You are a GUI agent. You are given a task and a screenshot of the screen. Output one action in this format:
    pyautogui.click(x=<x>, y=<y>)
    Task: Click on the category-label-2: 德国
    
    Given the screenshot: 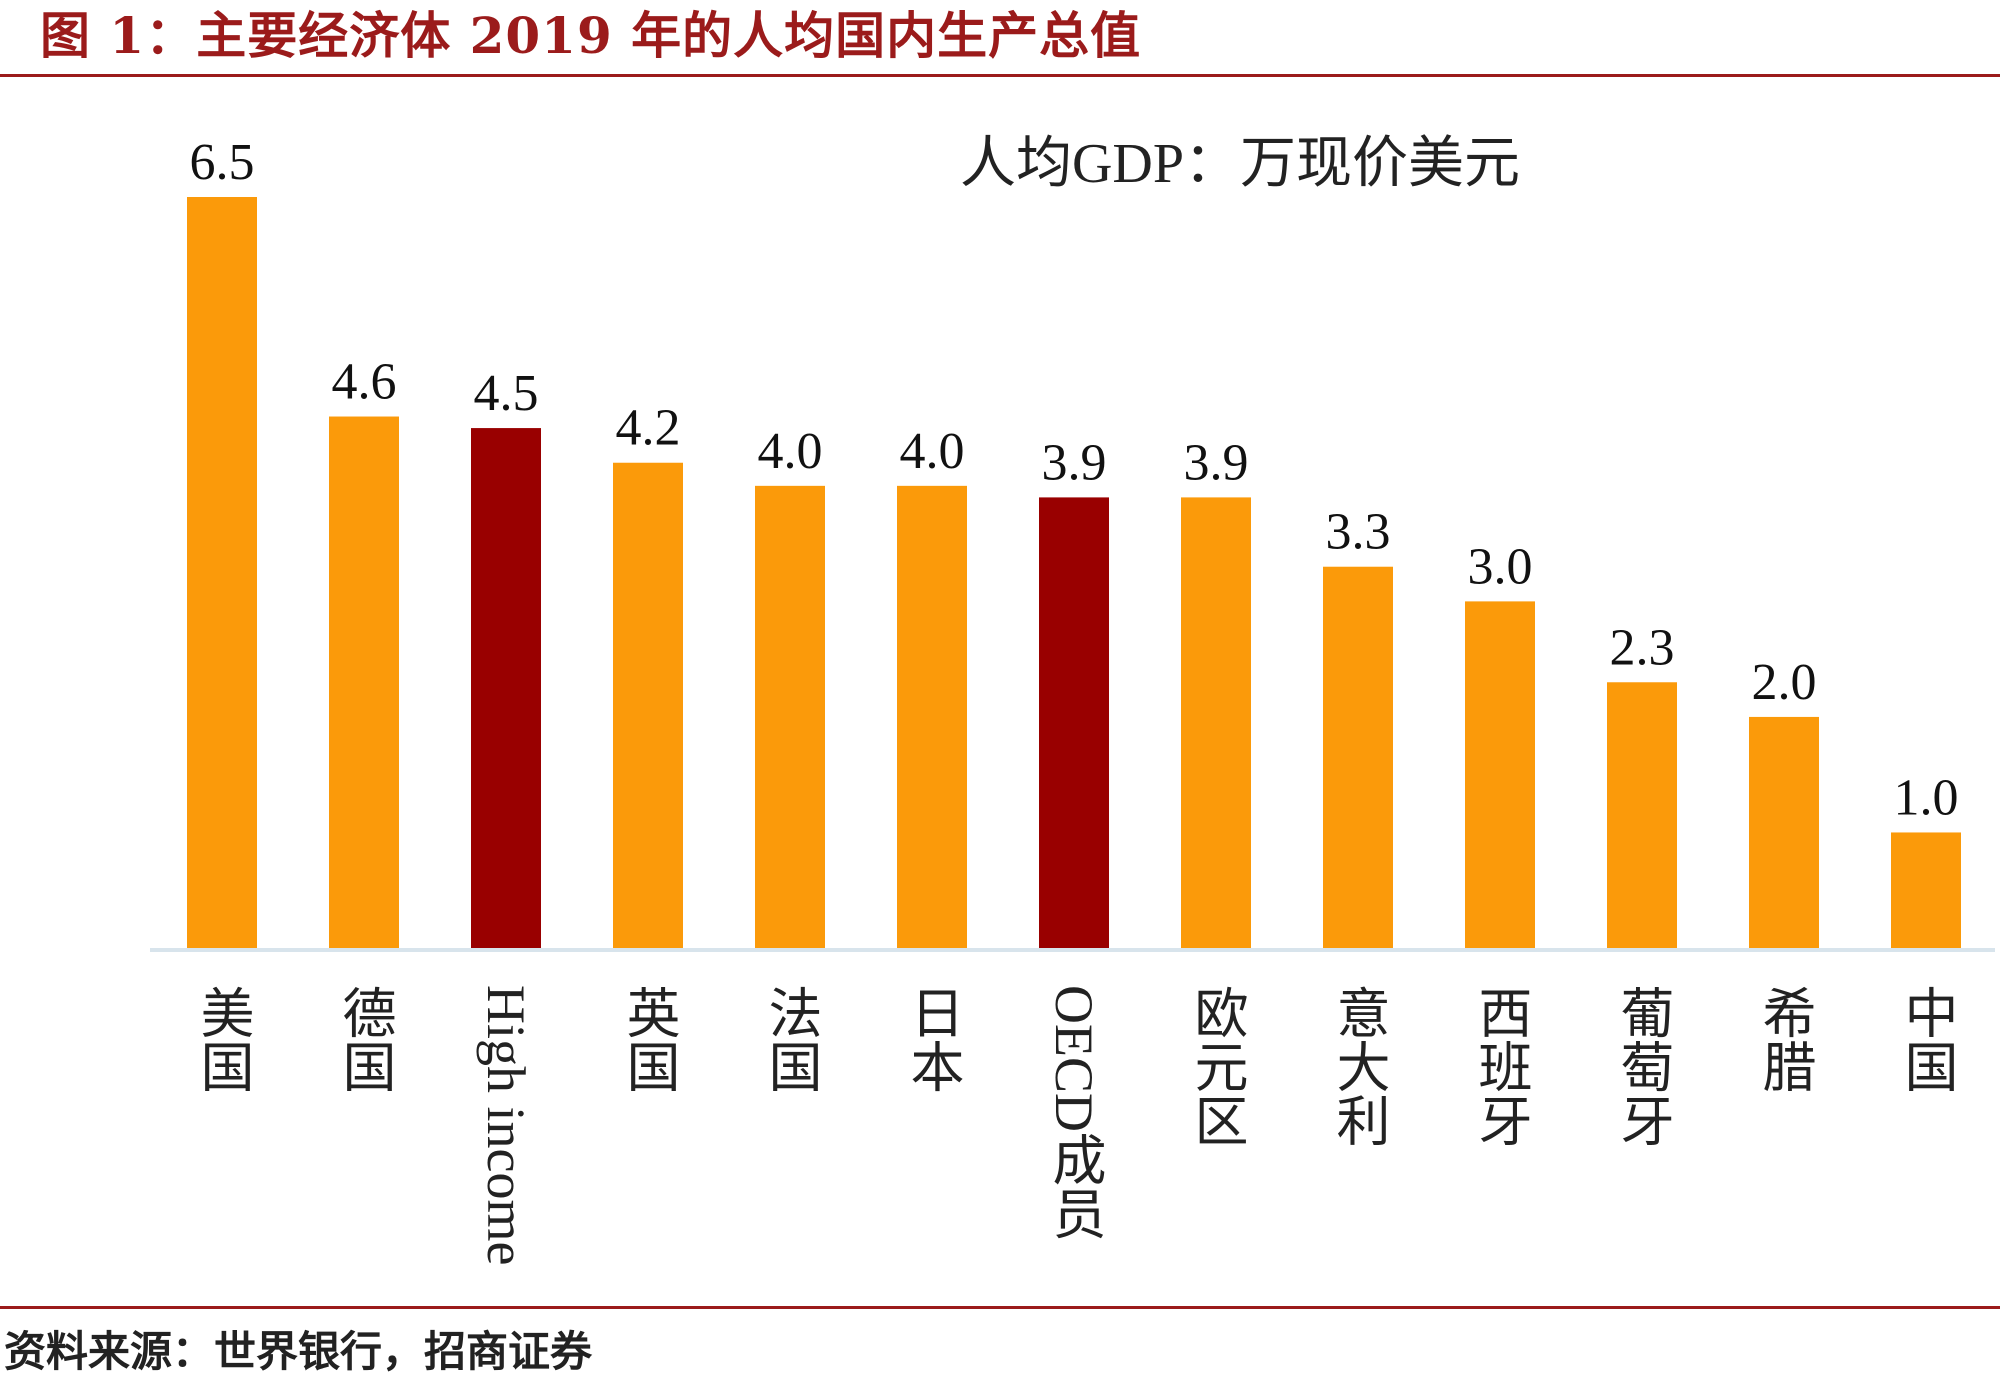 What is the action you would take?
    pyautogui.click(x=364, y=1039)
    